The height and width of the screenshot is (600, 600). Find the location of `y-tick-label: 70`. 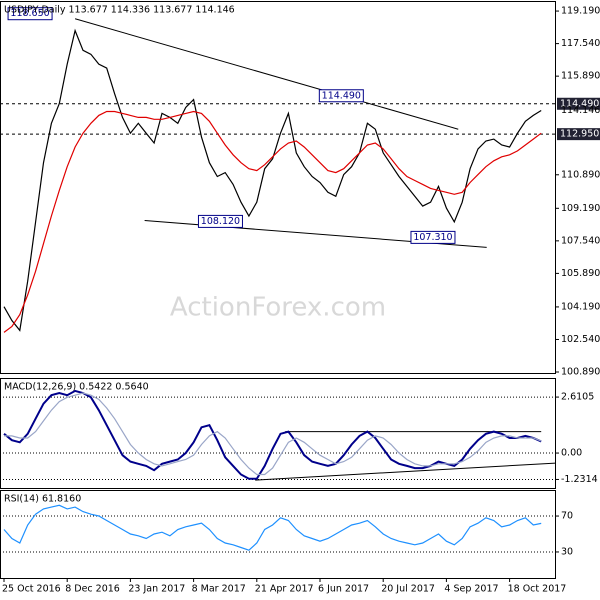

y-tick-label: 70 is located at coordinates (567, 516).